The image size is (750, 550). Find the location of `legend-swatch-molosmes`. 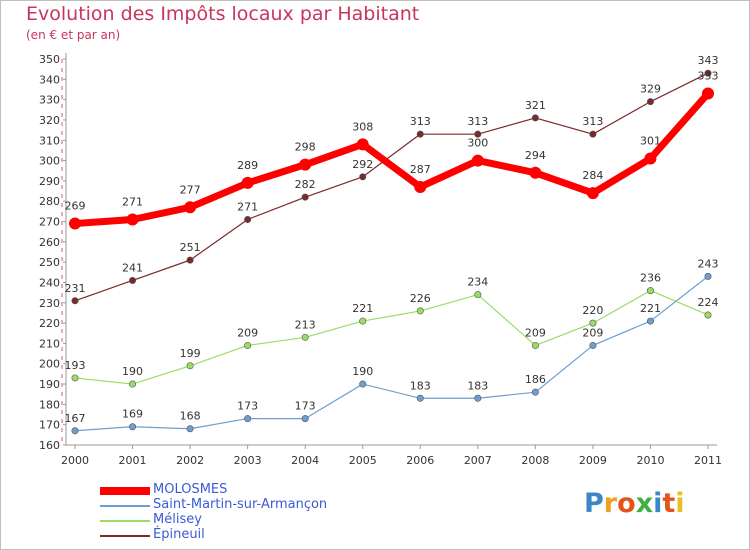

legend-swatch-molosmes is located at coordinates (125, 491).